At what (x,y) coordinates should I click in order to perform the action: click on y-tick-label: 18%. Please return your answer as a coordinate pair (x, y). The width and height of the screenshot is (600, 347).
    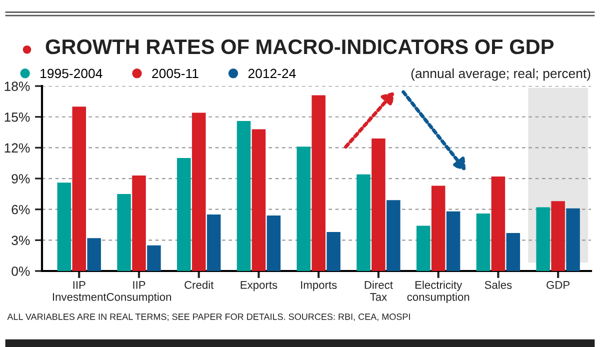
    Looking at the image, I should click on (17, 86).